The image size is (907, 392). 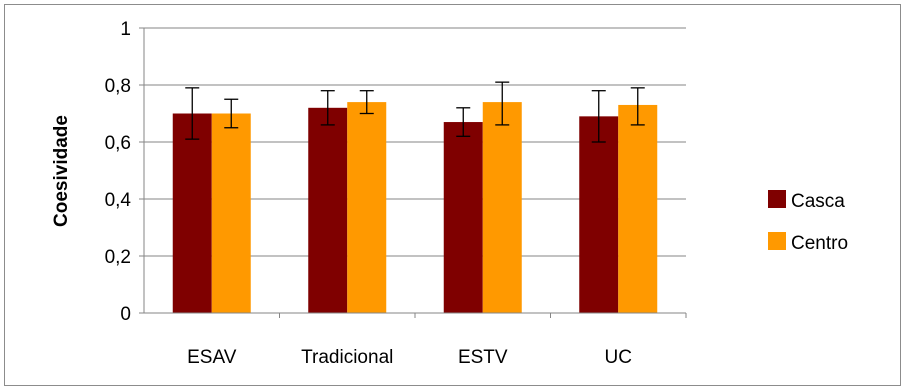 I want to click on y-axis-title: Coesividade, so click(x=61, y=171).